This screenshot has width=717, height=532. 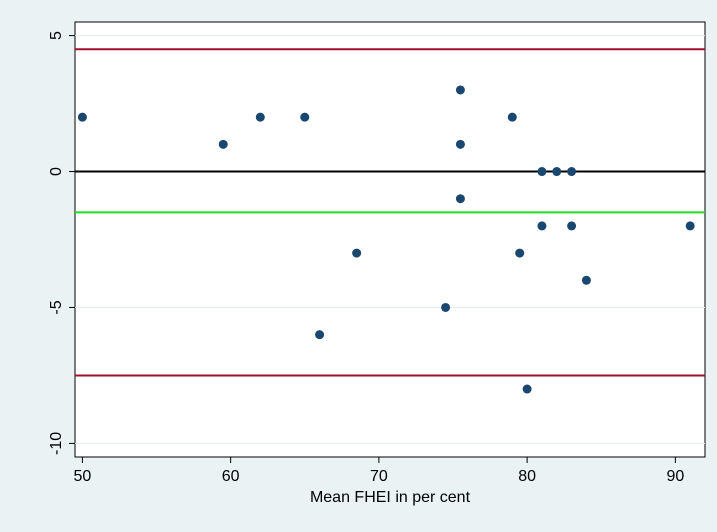 What do you see at coordinates (56, 35) in the screenshot?
I see `y-tick-label: 5` at bounding box center [56, 35].